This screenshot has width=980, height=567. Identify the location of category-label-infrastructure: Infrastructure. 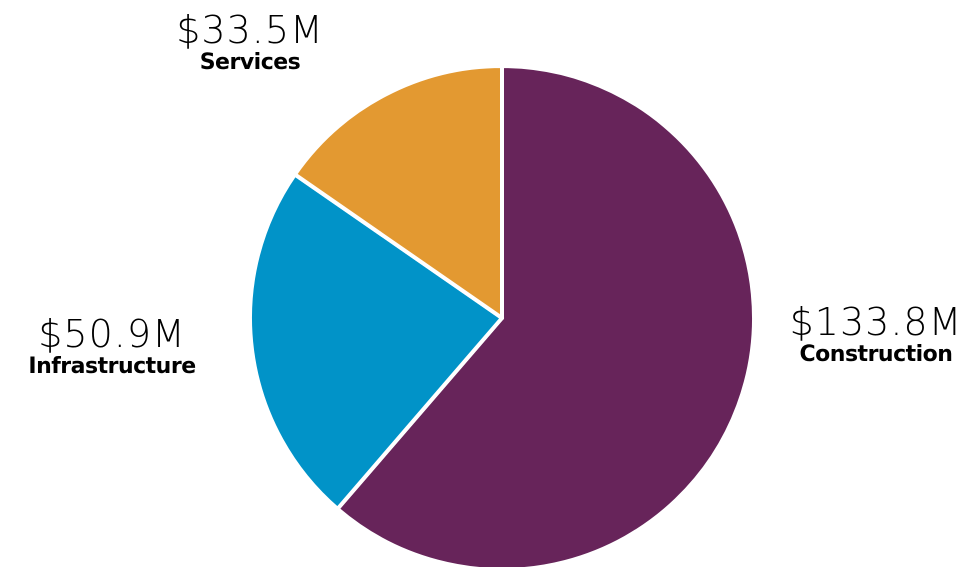
(112, 366).